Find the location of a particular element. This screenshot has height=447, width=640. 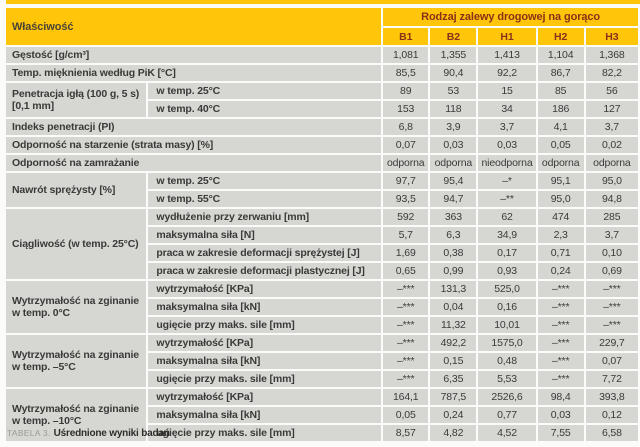

value-cell: 6,58 is located at coordinates (611, 433).